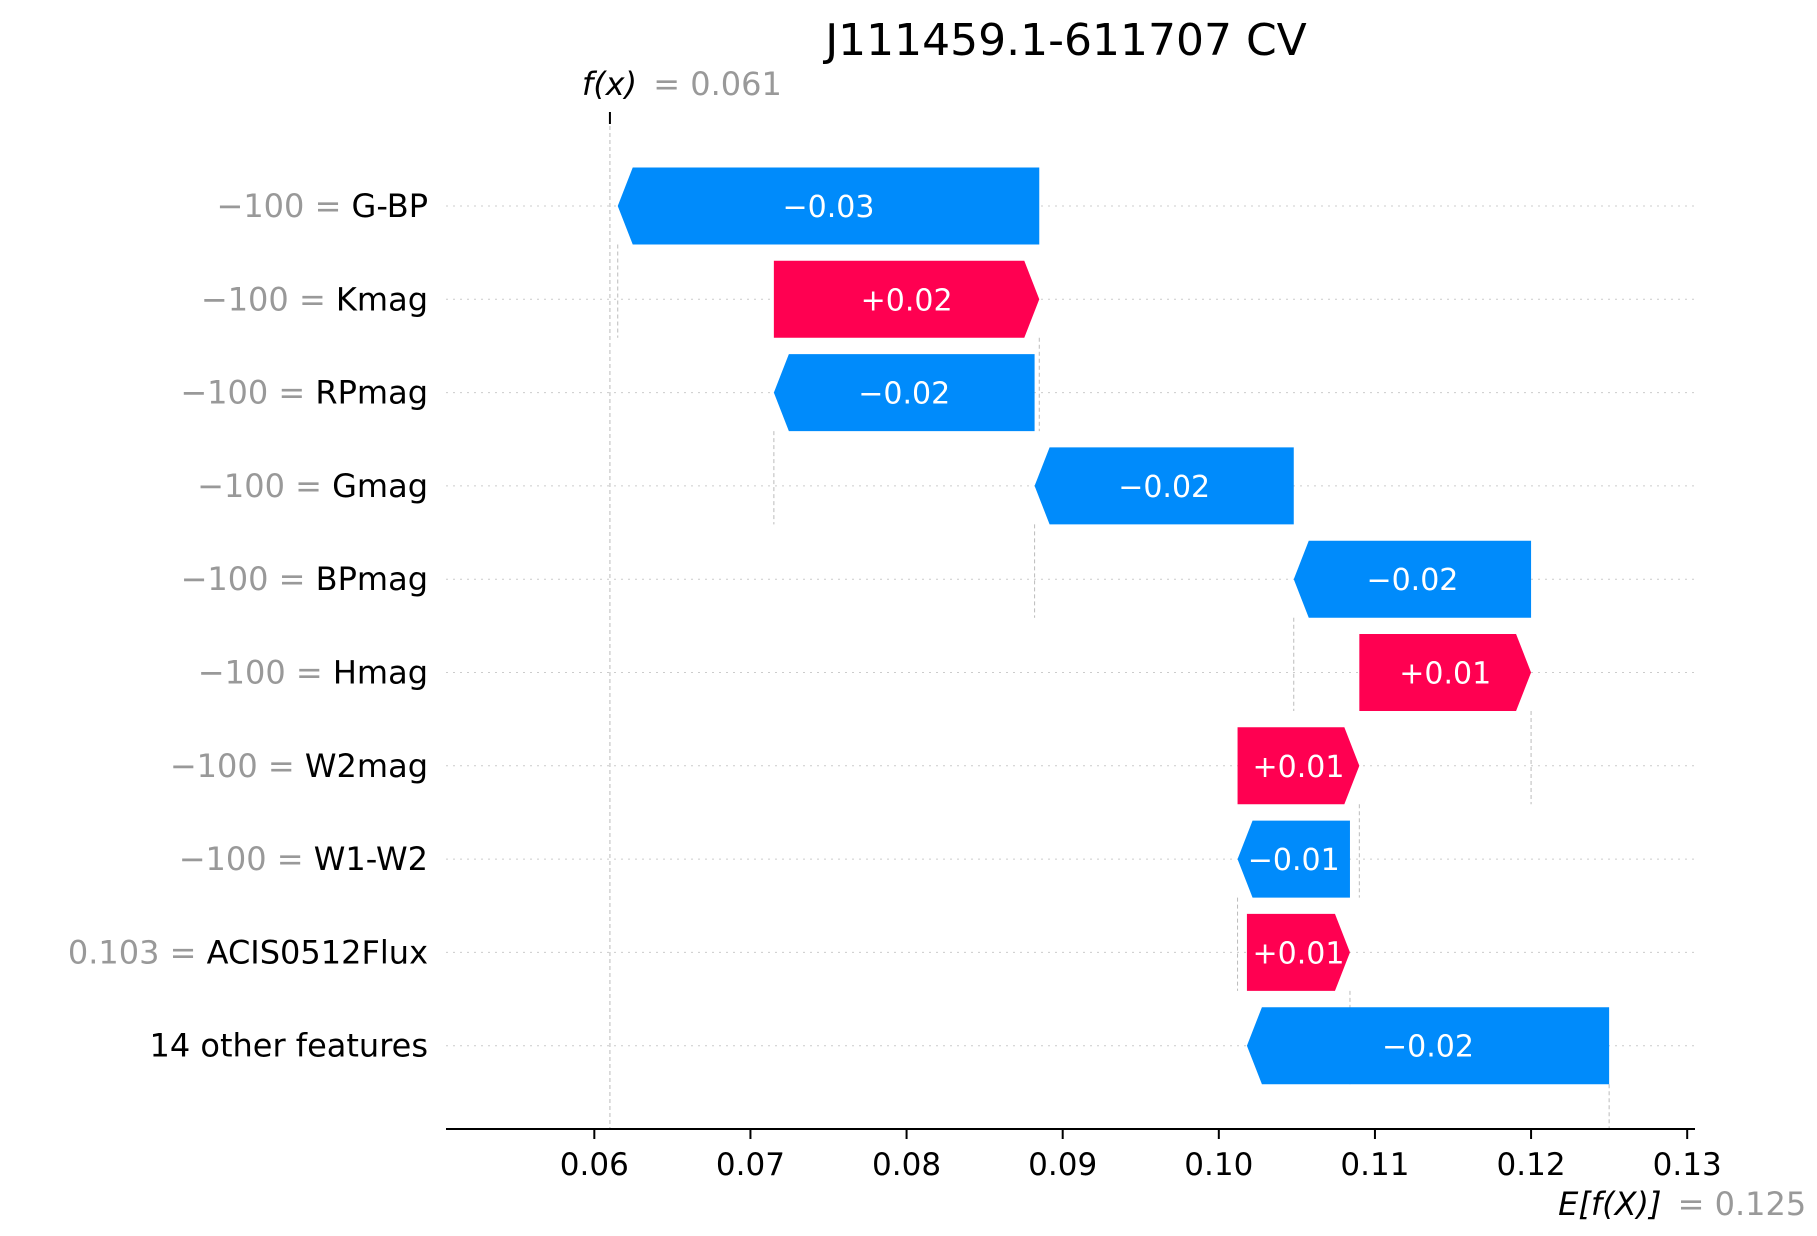  Describe the element at coordinates (1062, 1165) in the screenshot. I see `x-tick-label: 0.09` at that location.